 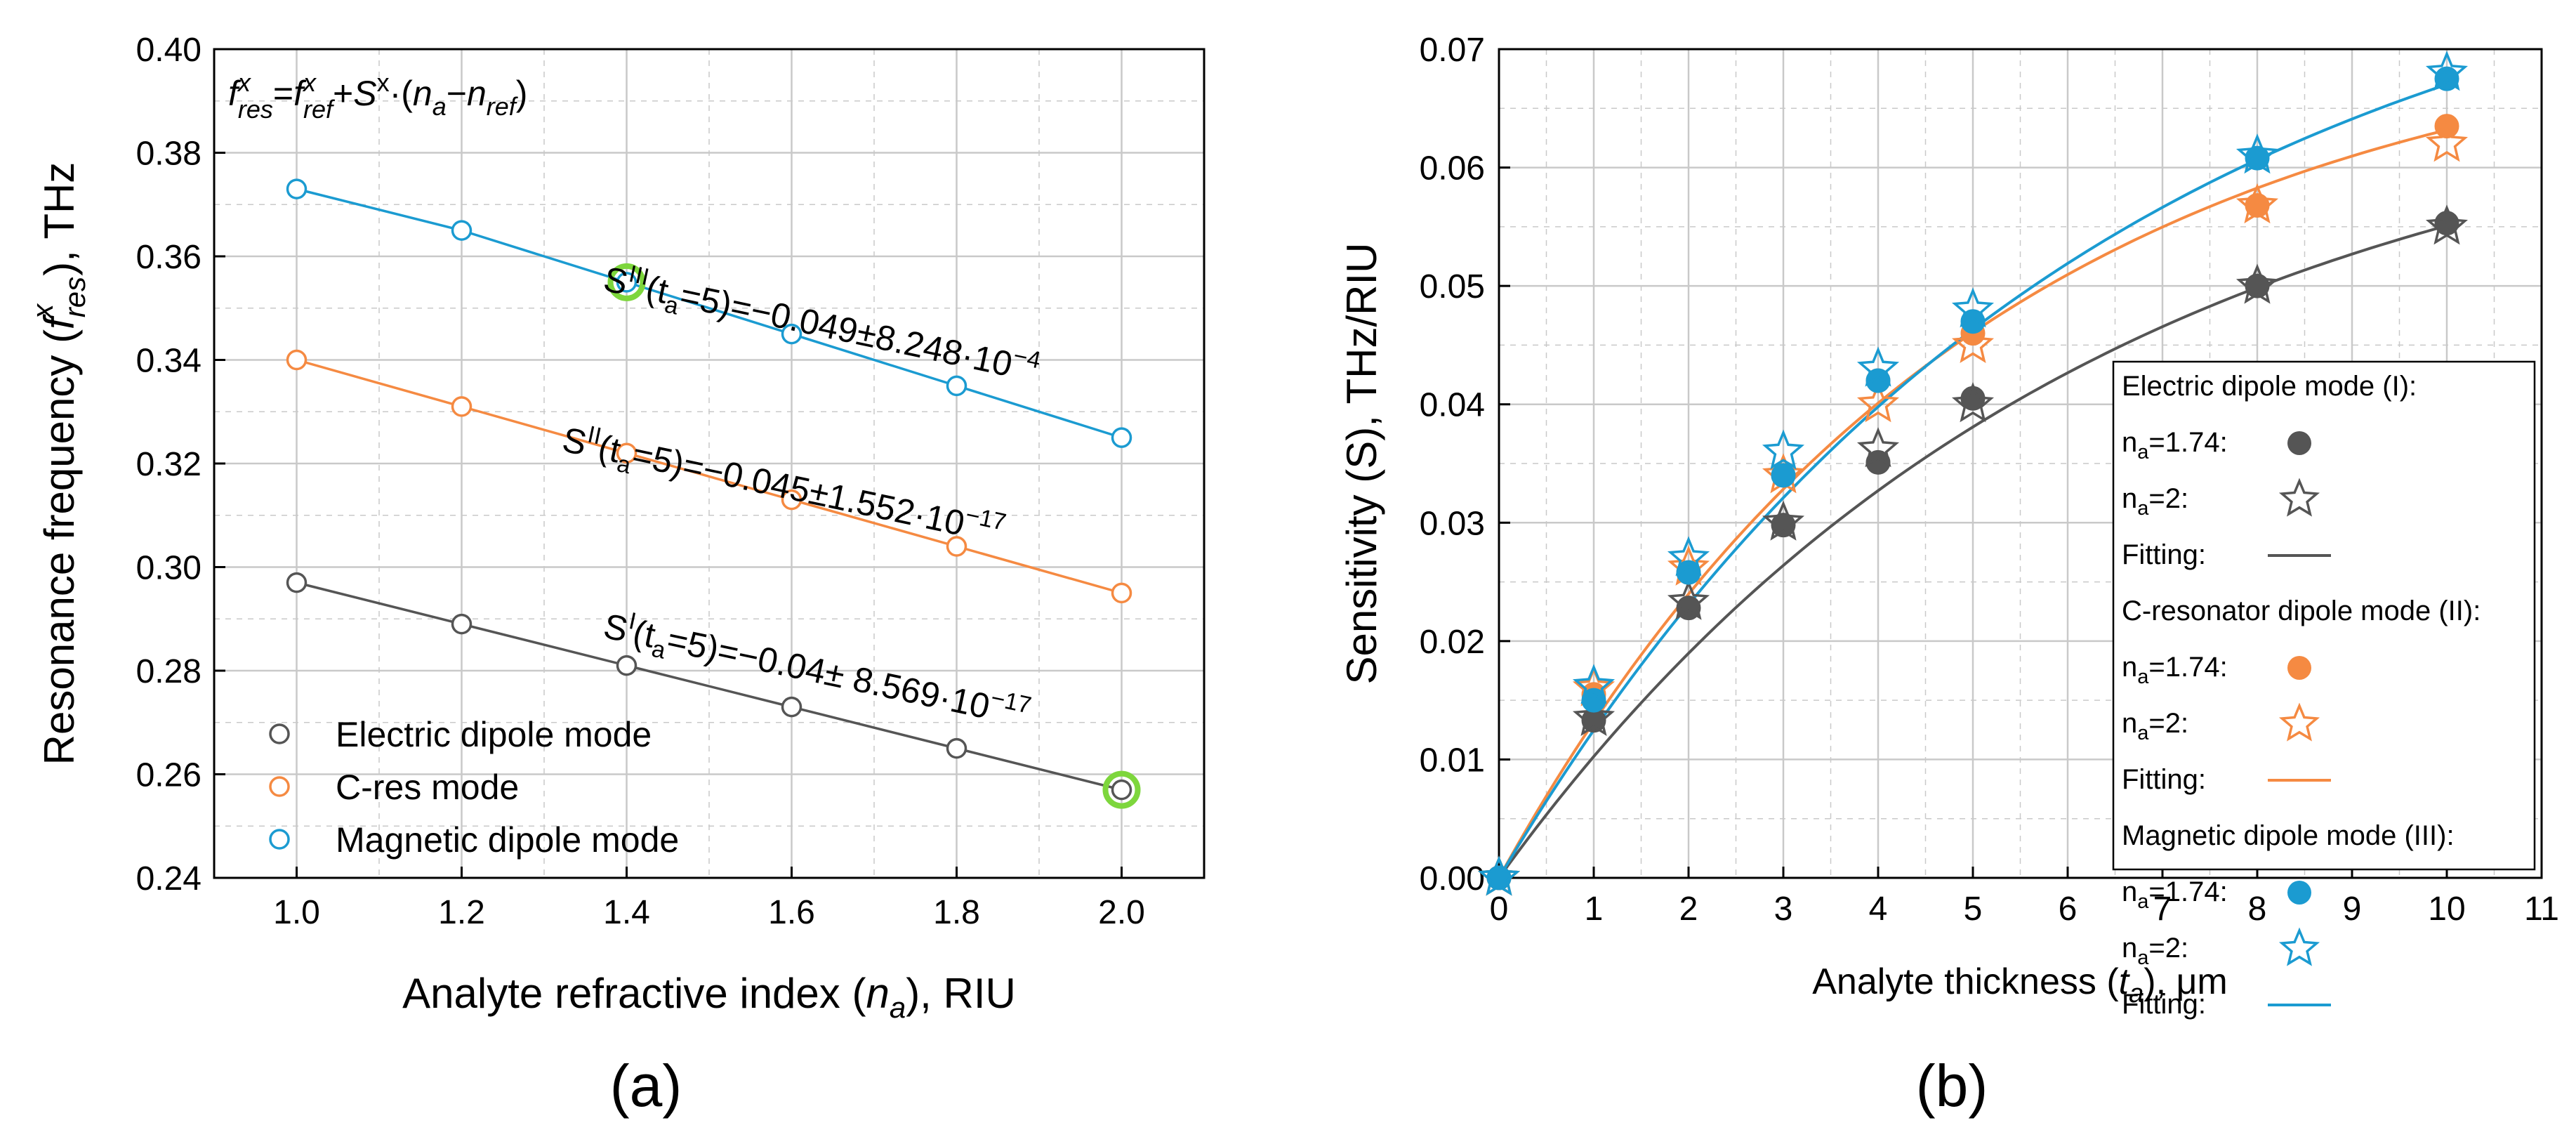 I want to click on b-ytick-label: 0.00, so click(x=1452, y=879).